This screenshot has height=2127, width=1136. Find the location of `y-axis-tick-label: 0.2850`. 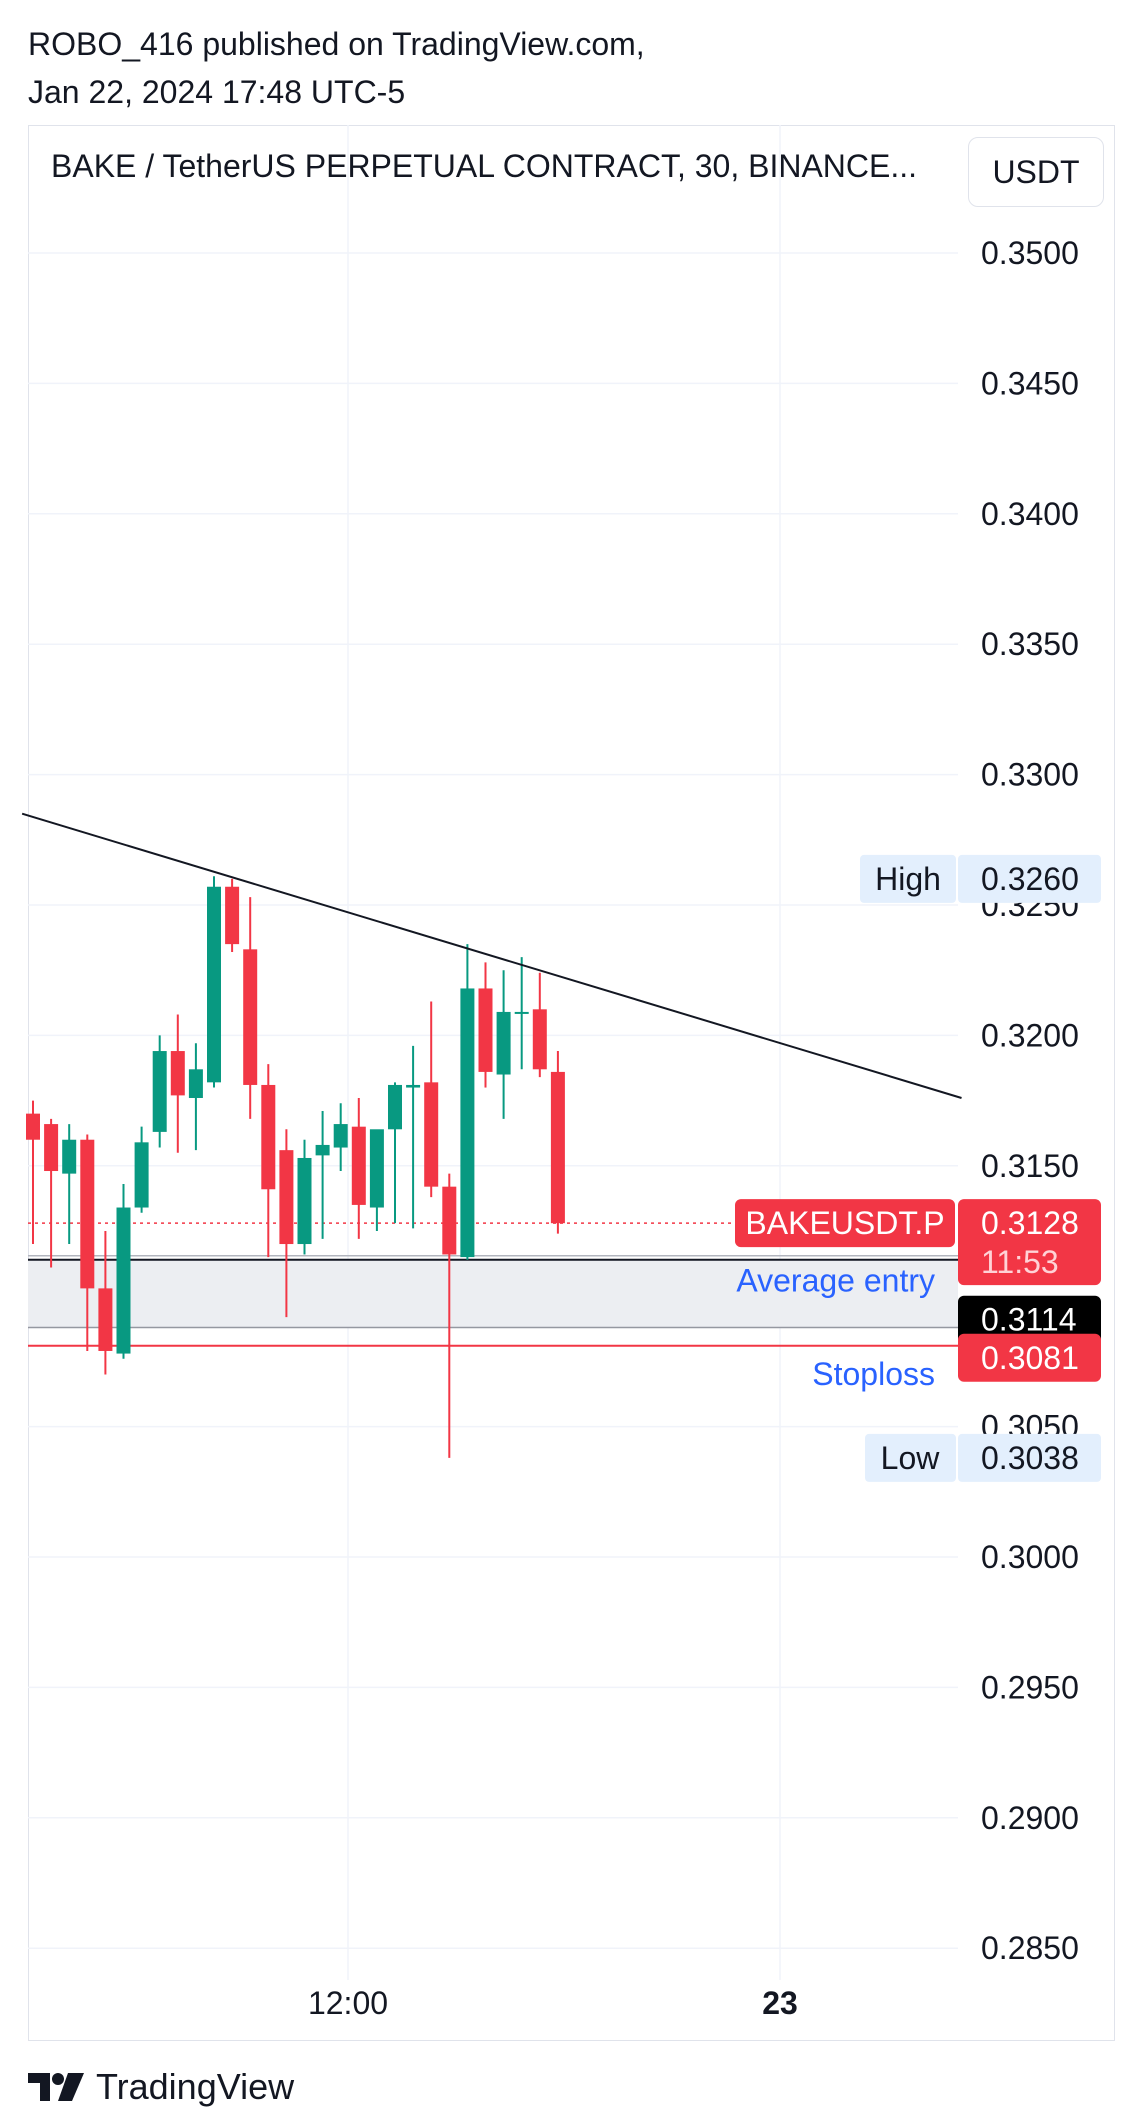

y-axis-tick-label: 0.2850 is located at coordinates (1030, 1948).